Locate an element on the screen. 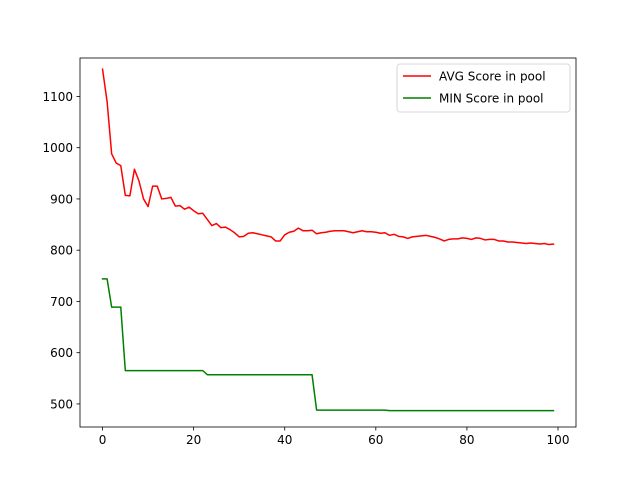 The image size is (640, 480). legend-box is located at coordinates (483, 88).